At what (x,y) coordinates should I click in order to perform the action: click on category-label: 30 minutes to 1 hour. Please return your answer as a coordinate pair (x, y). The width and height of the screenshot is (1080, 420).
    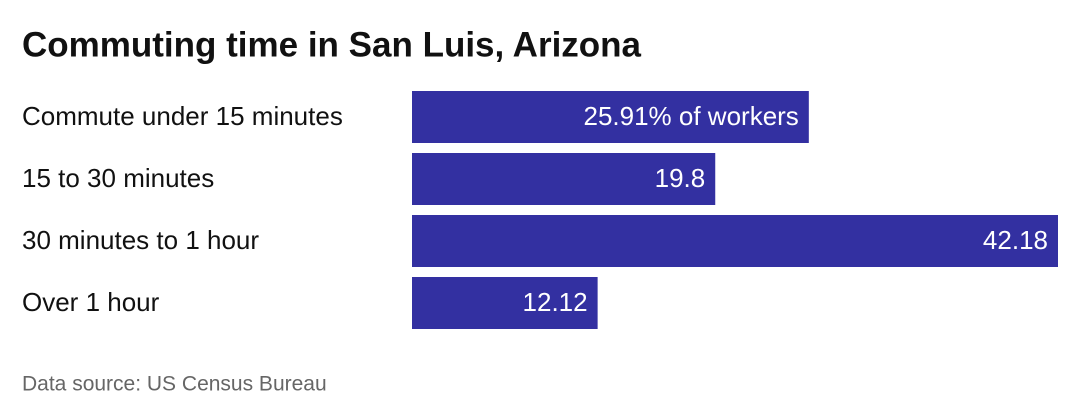
    Looking at the image, I should click on (140, 240).